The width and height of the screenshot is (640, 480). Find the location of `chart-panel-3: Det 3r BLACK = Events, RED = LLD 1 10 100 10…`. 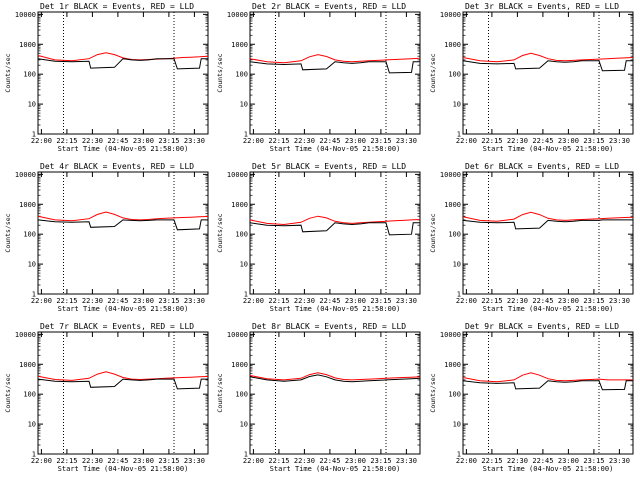

chart-panel-3: Det 3r BLACK = Events, RED = LLD 1 10 100 10… is located at coordinates (531, 77).